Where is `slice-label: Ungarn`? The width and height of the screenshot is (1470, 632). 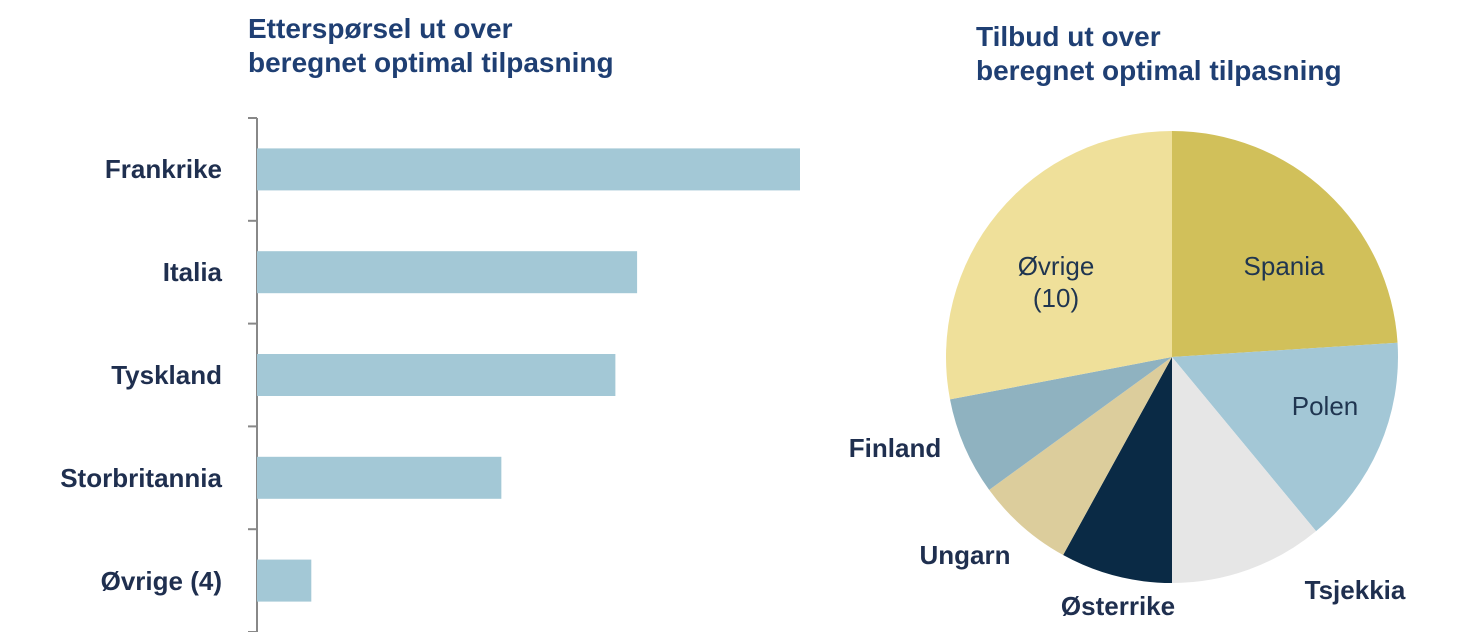 slice-label: Ungarn is located at coordinates (965, 555).